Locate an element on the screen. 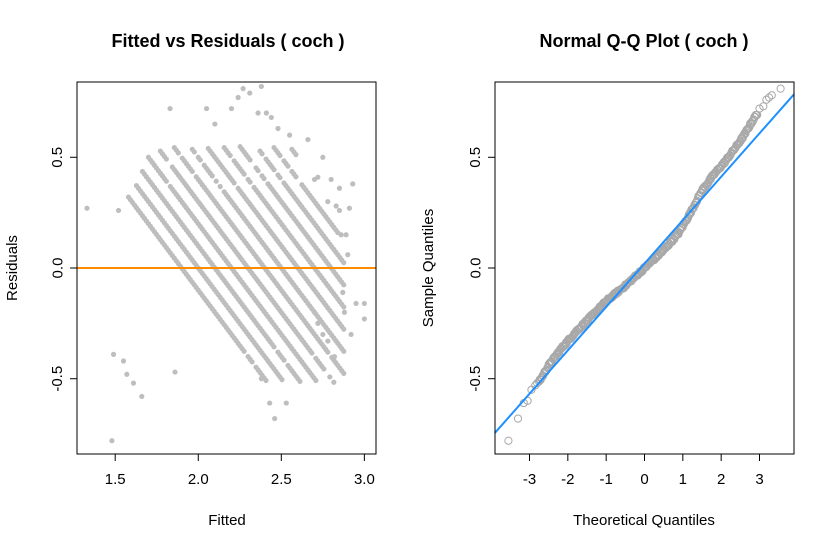  x-tick-label: -3 is located at coordinates (529, 479).